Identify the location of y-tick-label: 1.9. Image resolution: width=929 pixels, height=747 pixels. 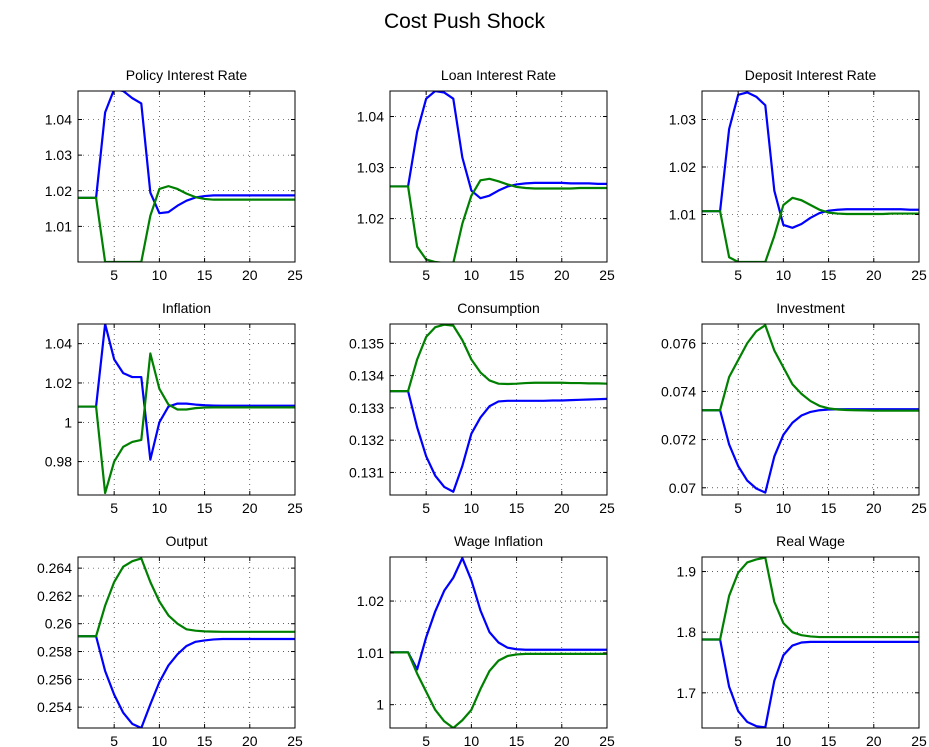
(687, 572).